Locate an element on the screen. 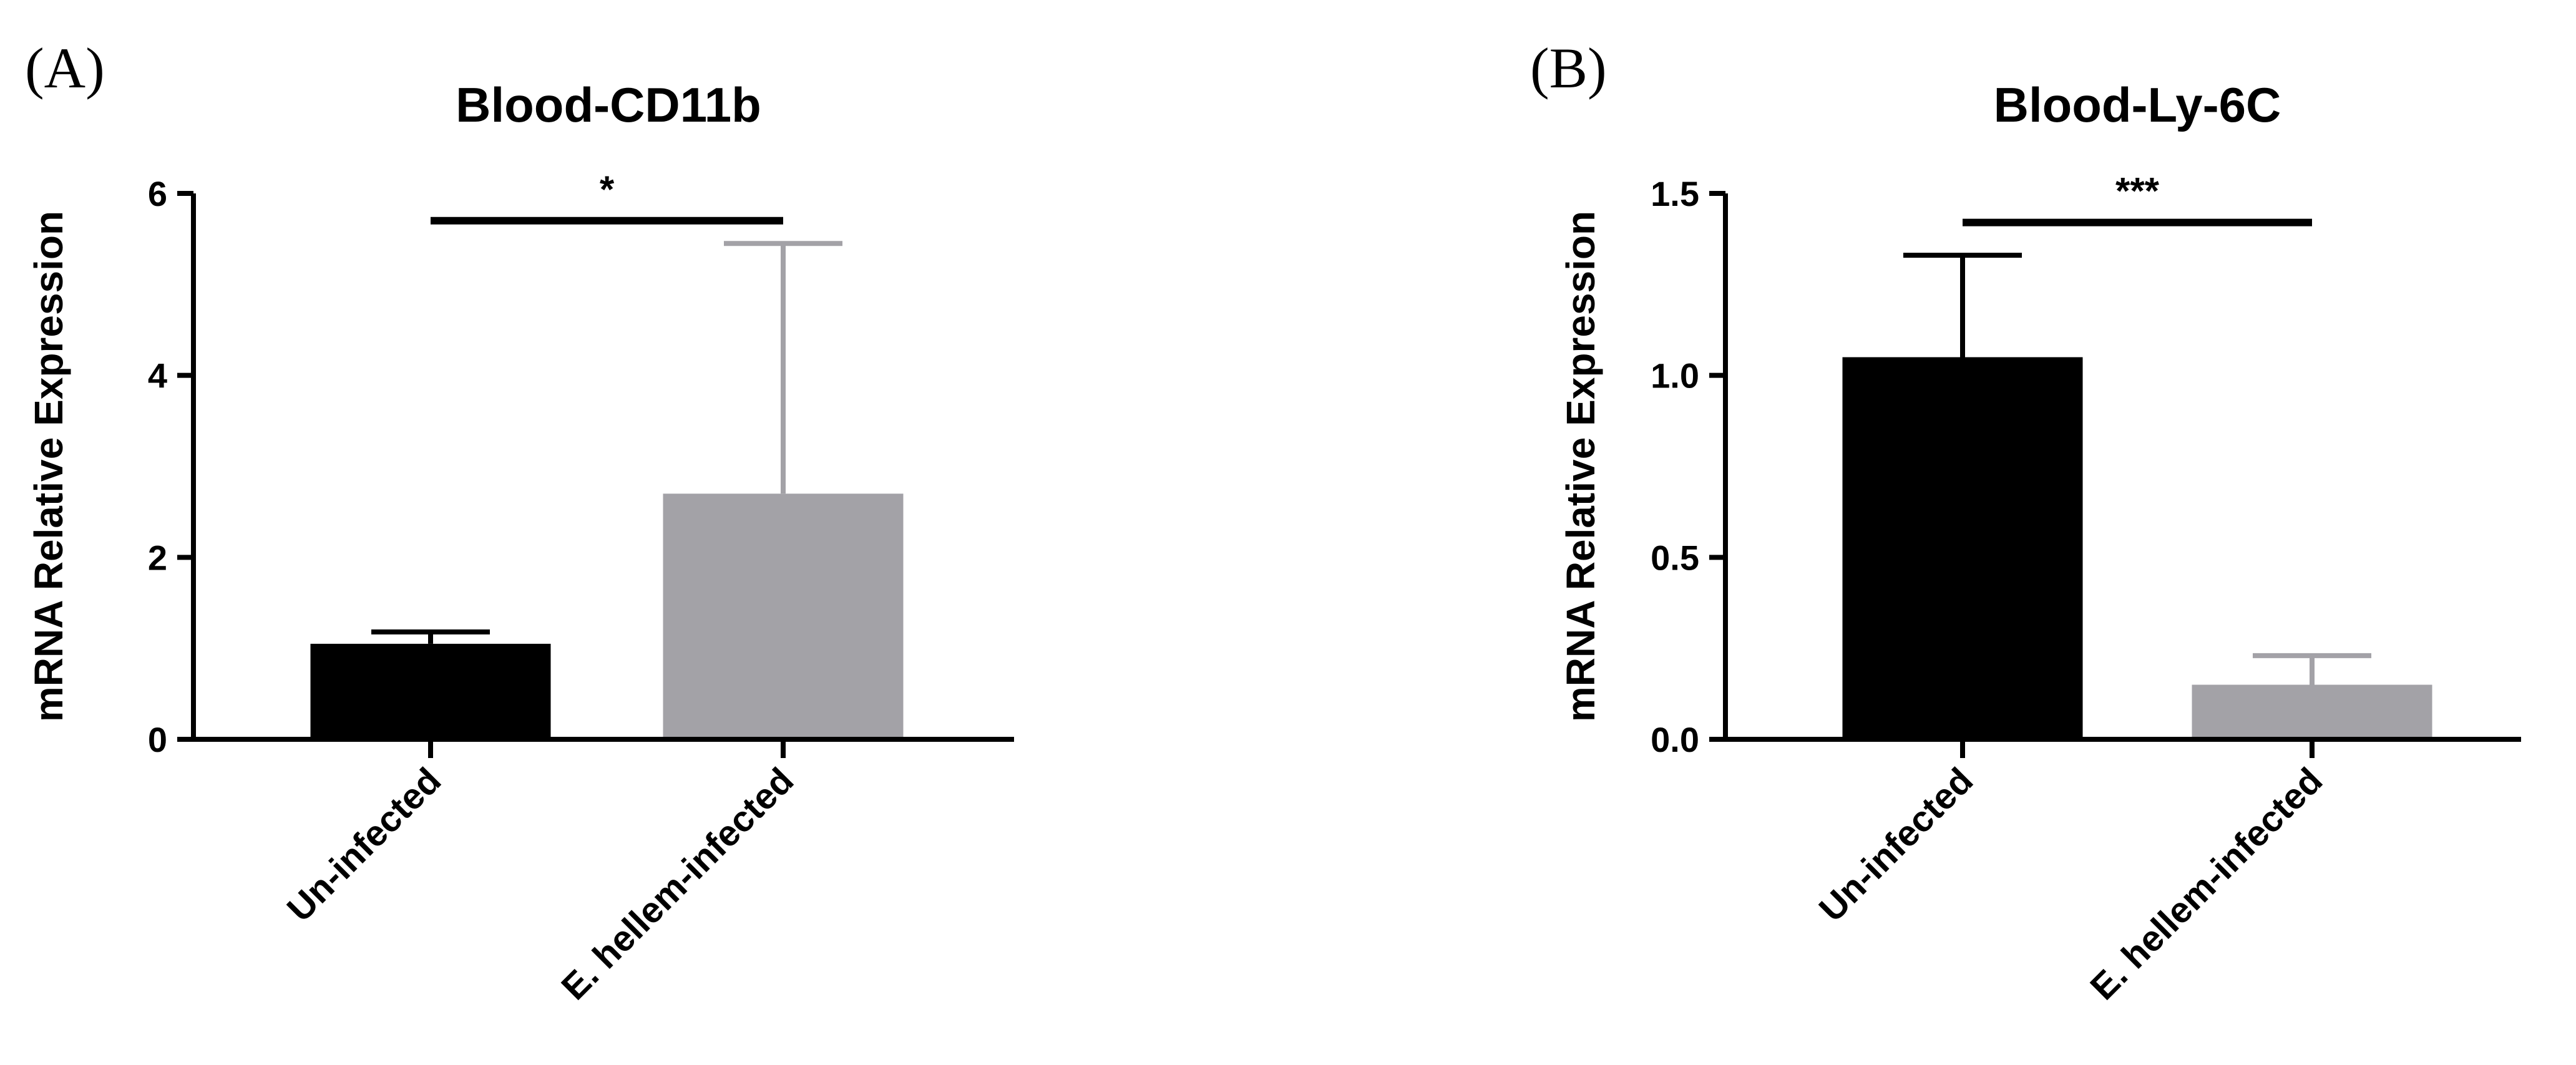  panel-letter: (B) is located at coordinates (1568, 68).